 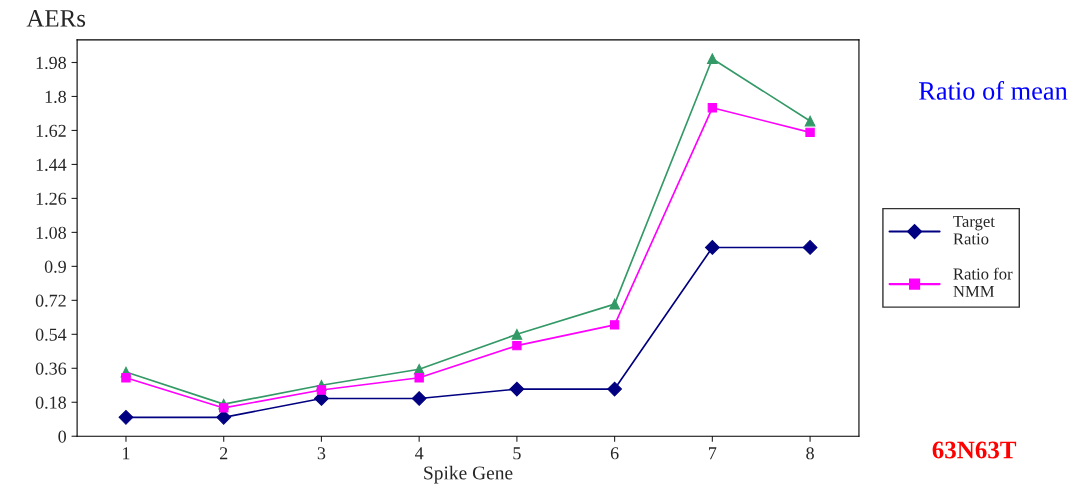 I want to click on y-tick-label: 1.8, so click(x=56, y=96).